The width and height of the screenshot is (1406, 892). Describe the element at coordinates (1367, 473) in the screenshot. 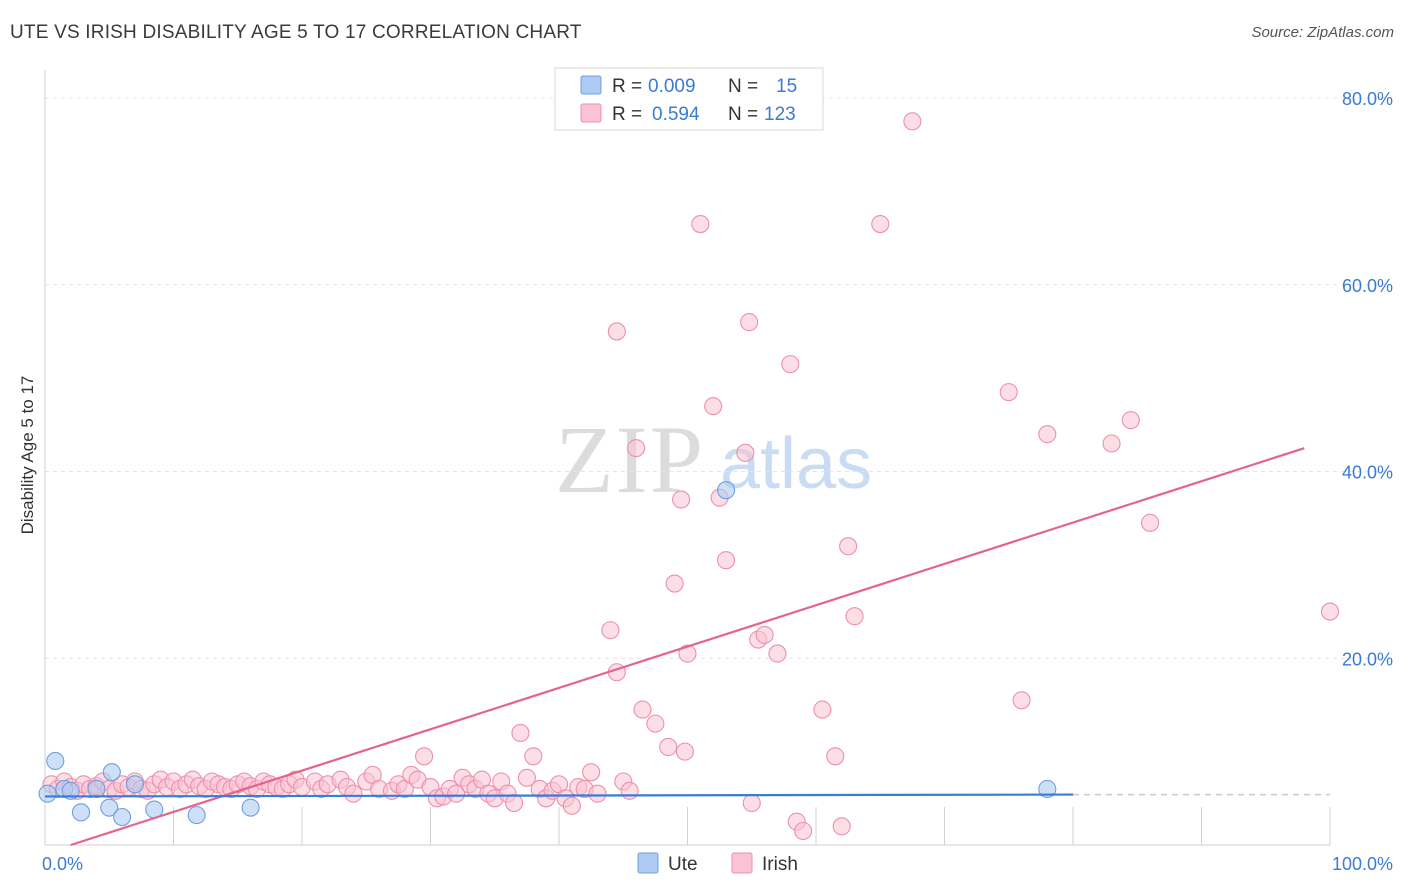

I see `y-tick-label: 40.0%` at that location.